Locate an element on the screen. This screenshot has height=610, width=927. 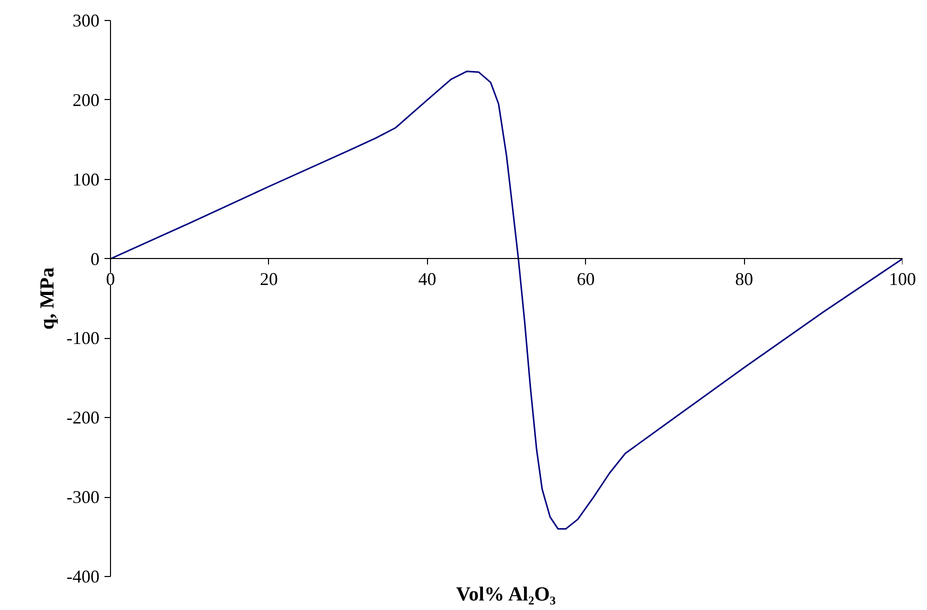
x-tick-label: 0 is located at coordinates (110, 278).